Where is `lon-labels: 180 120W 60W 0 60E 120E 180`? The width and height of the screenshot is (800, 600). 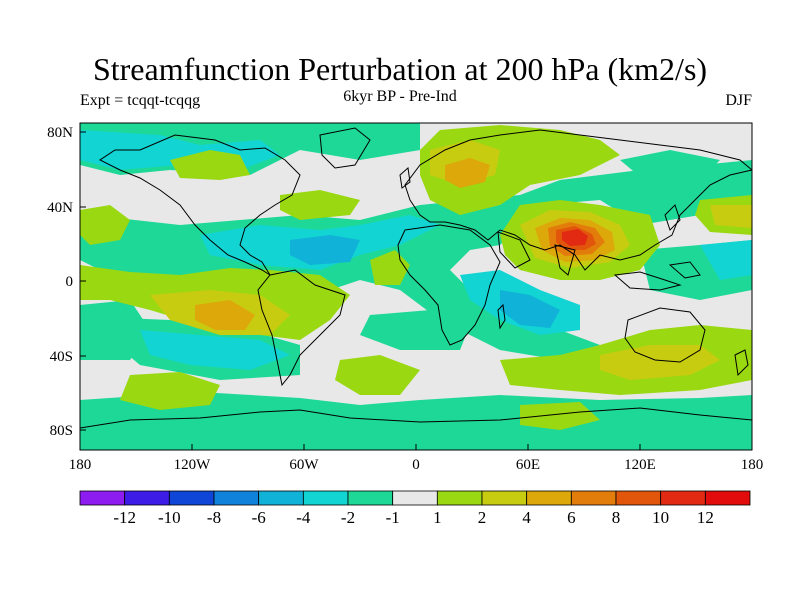 lon-labels: 180 120W 60W 0 60E 120E 180 is located at coordinates (416, 465).